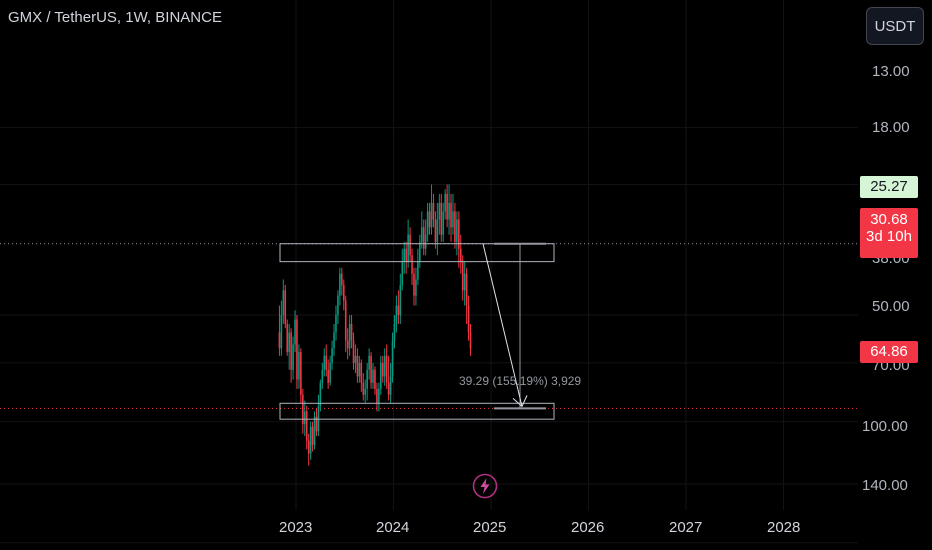 This screenshot has height=550, width=932. I want to click on candlesticks, so click(375, 325).